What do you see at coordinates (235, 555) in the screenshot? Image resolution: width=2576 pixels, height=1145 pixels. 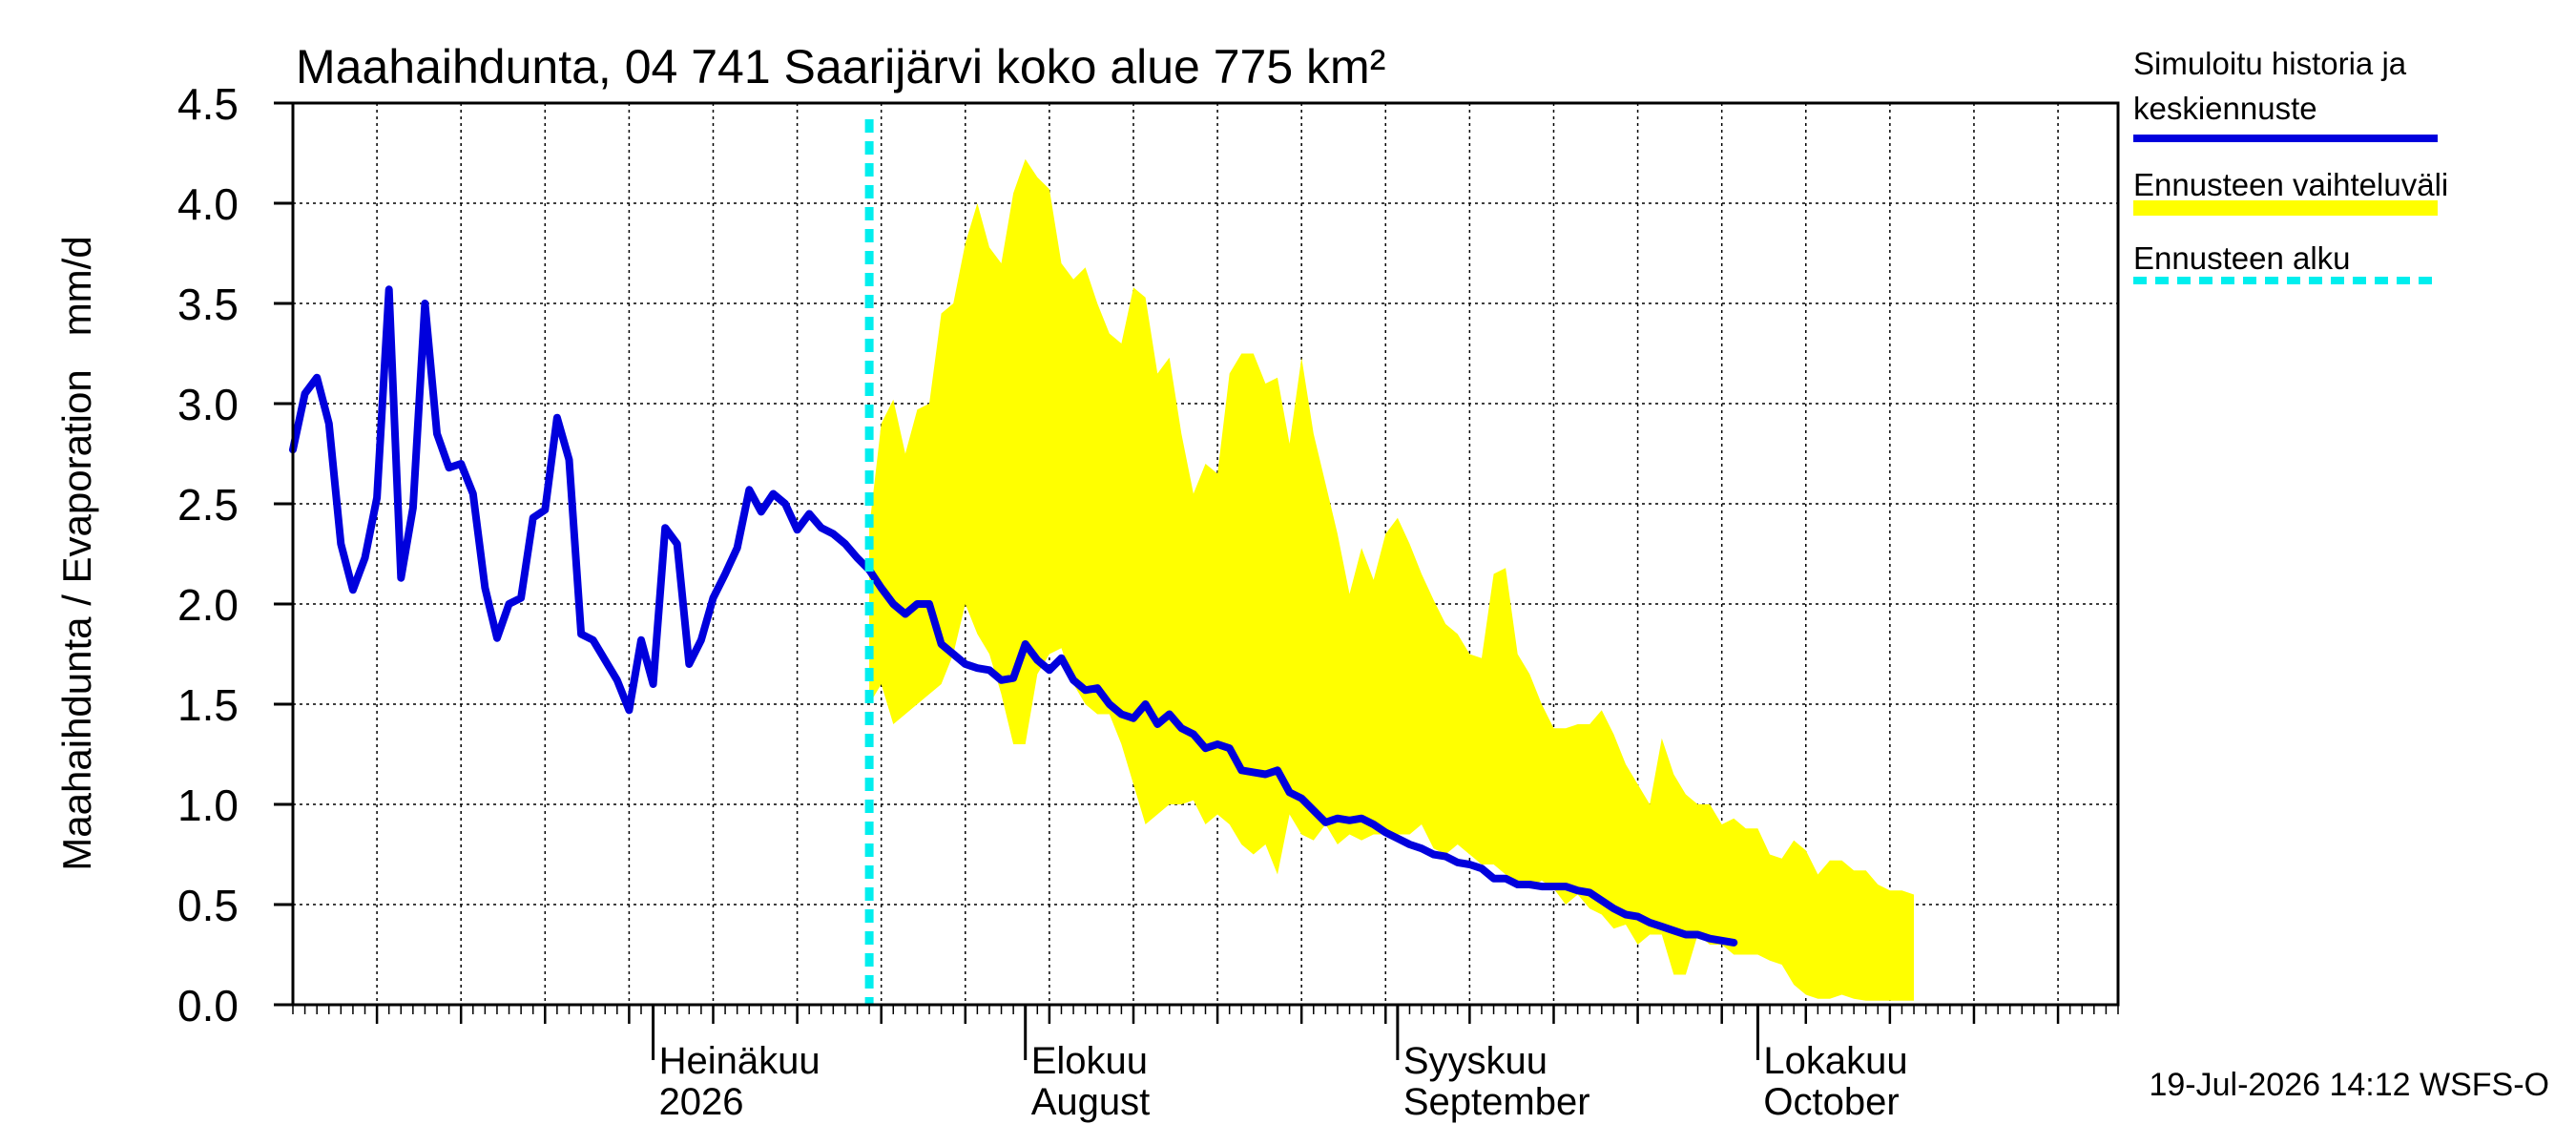 I see `y-axis-ticks: 0.0 0.5 1.0 1.5 2.0 2.5 3.0 3.5 4.0 4.5` at bounding box center [235, 555].